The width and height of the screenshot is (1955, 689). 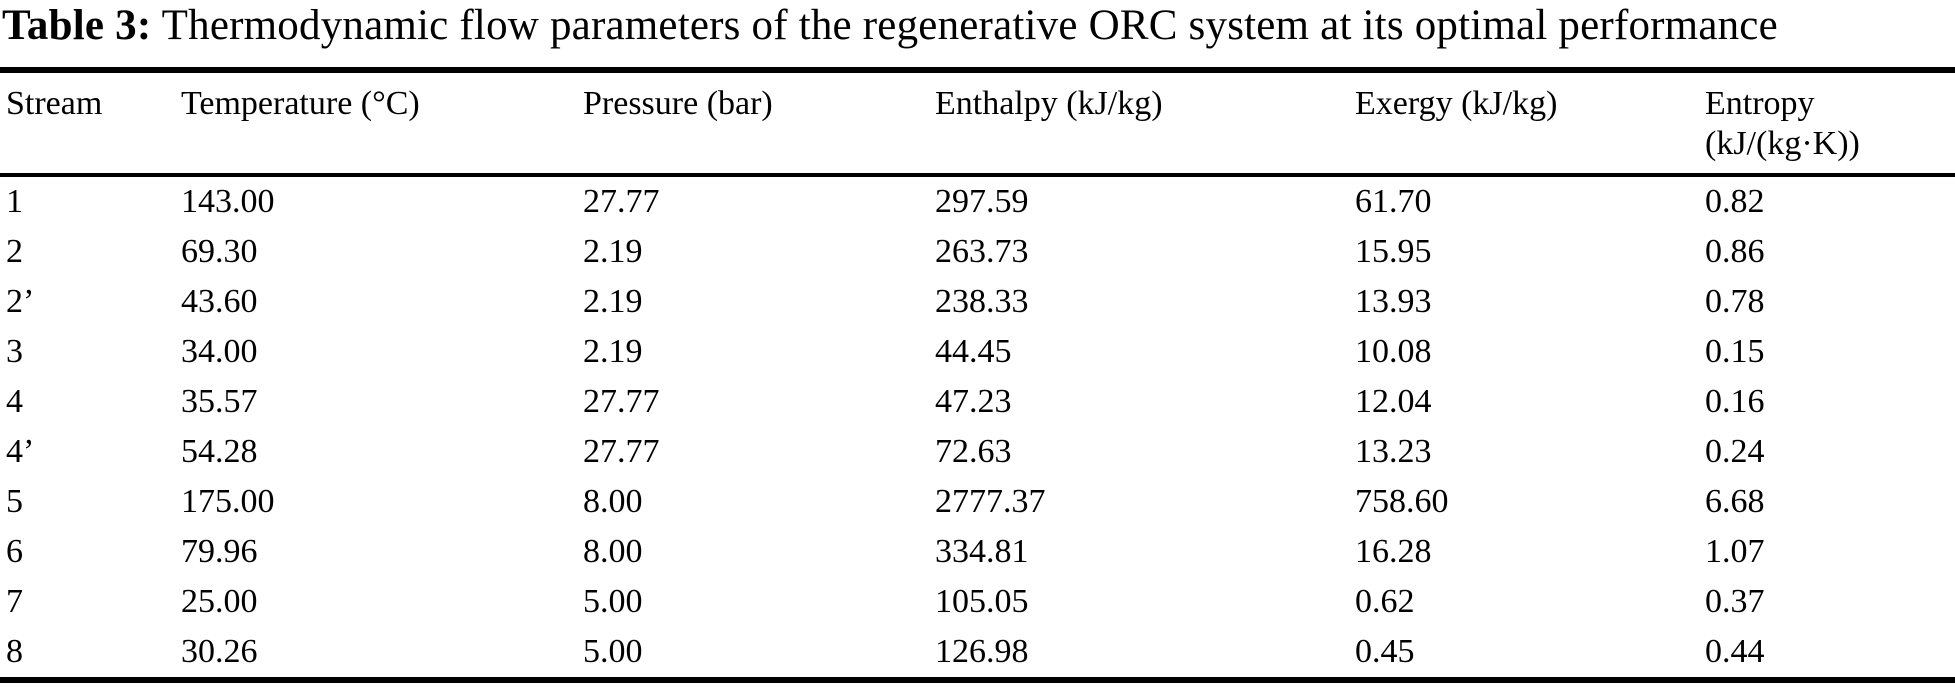 I want to click on column-header-exergy: Exergy (kJ/kg), so click(x=1530, y=123).